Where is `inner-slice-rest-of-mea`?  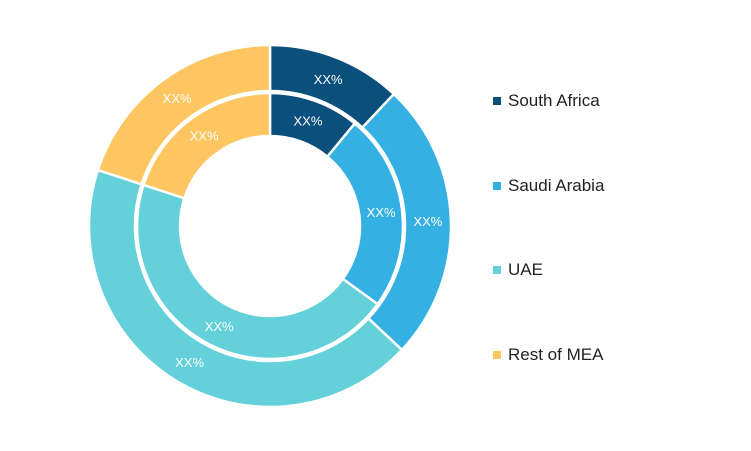
inner-slice-rest-of-mea is located at coordinates (206, 145).